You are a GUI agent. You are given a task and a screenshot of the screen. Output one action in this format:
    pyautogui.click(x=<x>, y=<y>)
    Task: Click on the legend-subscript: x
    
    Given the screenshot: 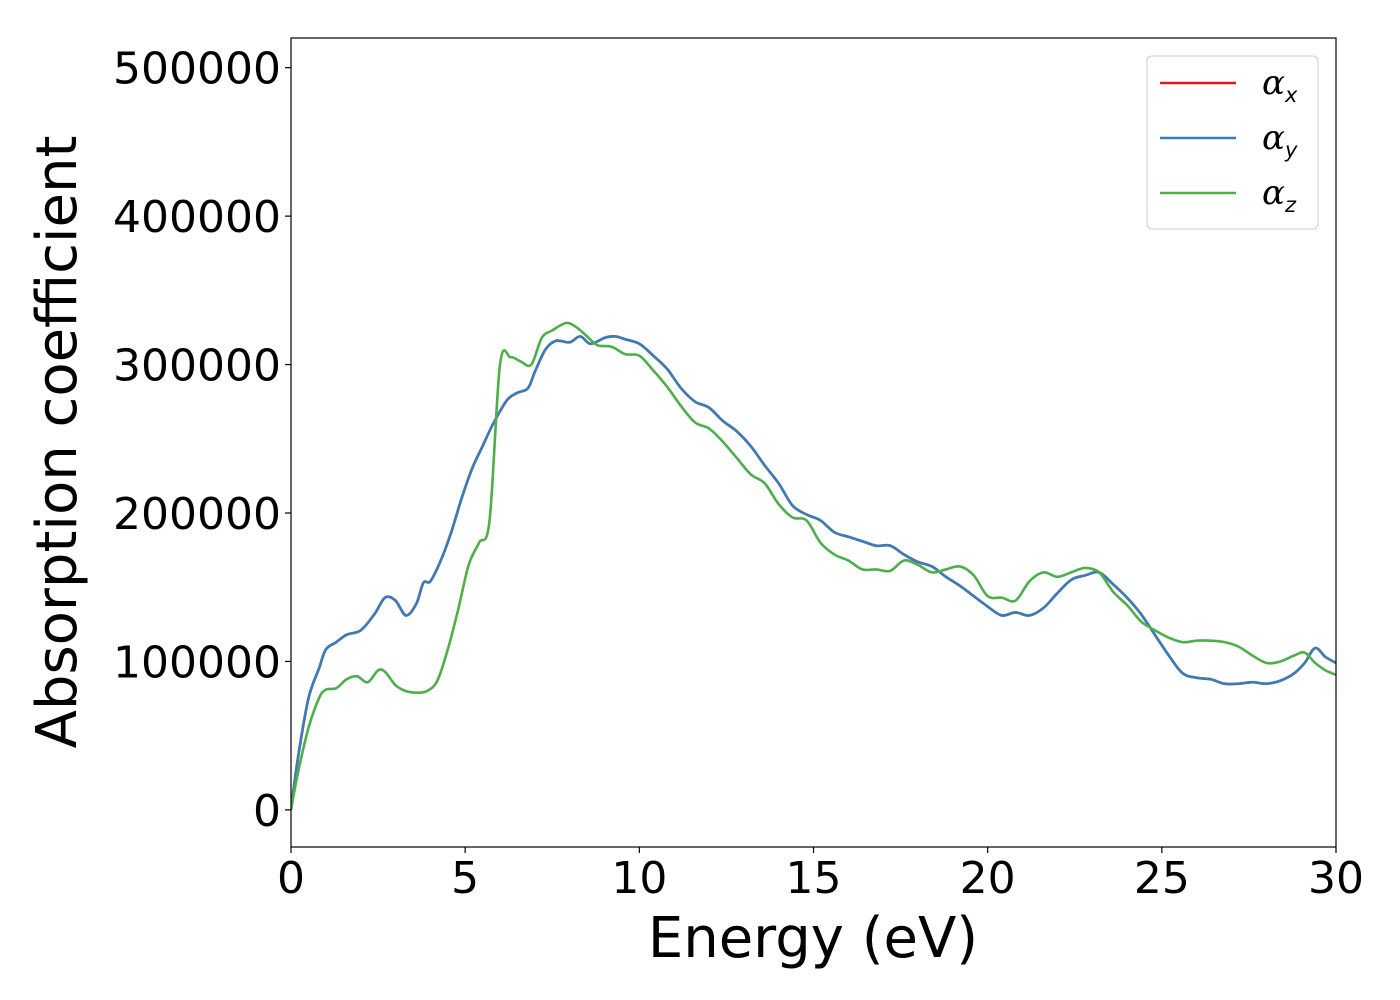 What is the action you would take?
    pyautogui.click(x=1291, y=95)
    